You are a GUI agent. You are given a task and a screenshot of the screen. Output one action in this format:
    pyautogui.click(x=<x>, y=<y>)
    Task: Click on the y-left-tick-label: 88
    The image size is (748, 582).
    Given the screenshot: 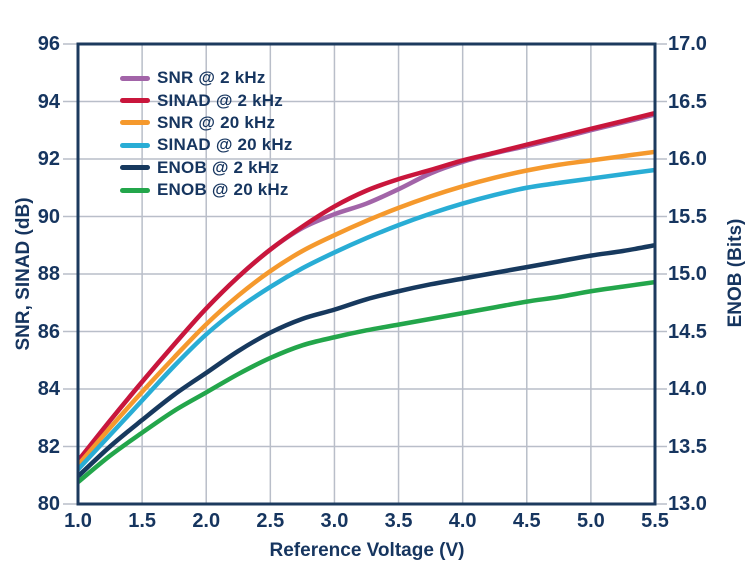 What is the action you would take?
    pyautogui.click(x=48, y=274)
    